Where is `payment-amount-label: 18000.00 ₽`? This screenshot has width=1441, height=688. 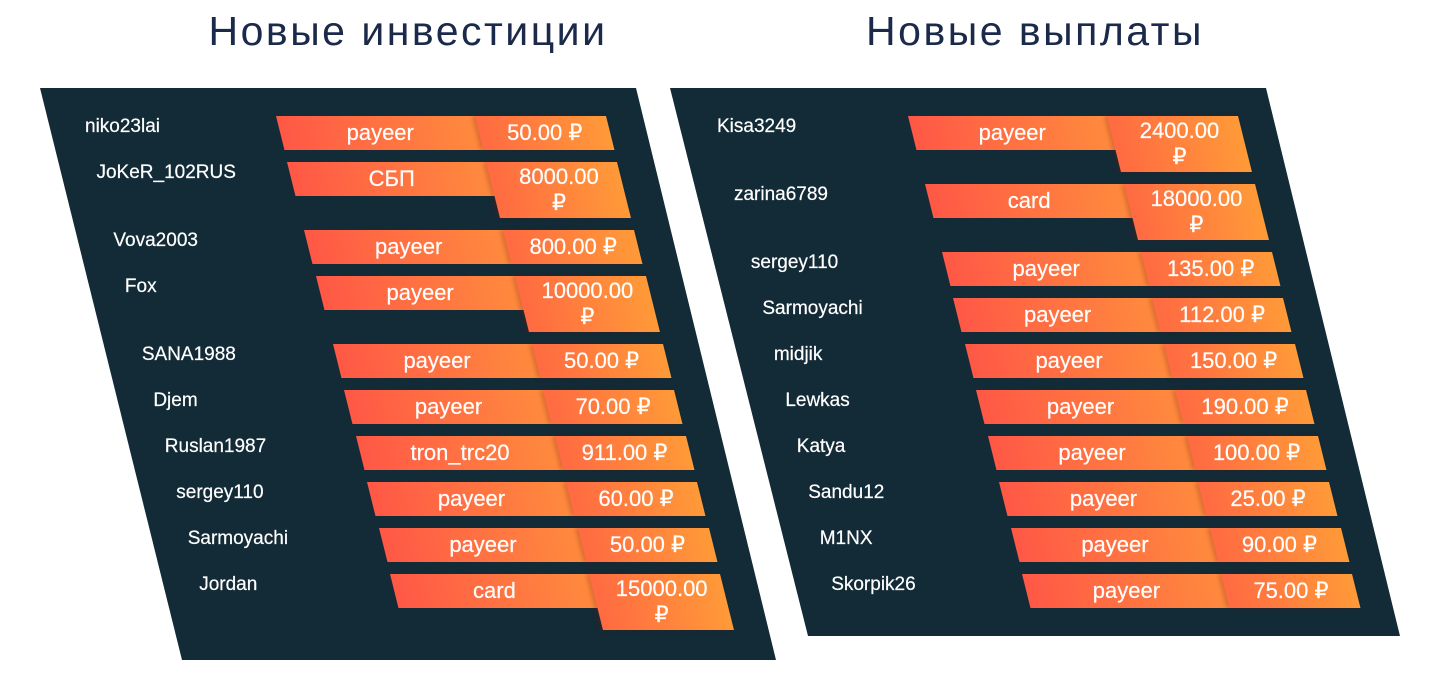
payment-amount-label: 18000.00 ₽ is located at coordinates (1196, 211).